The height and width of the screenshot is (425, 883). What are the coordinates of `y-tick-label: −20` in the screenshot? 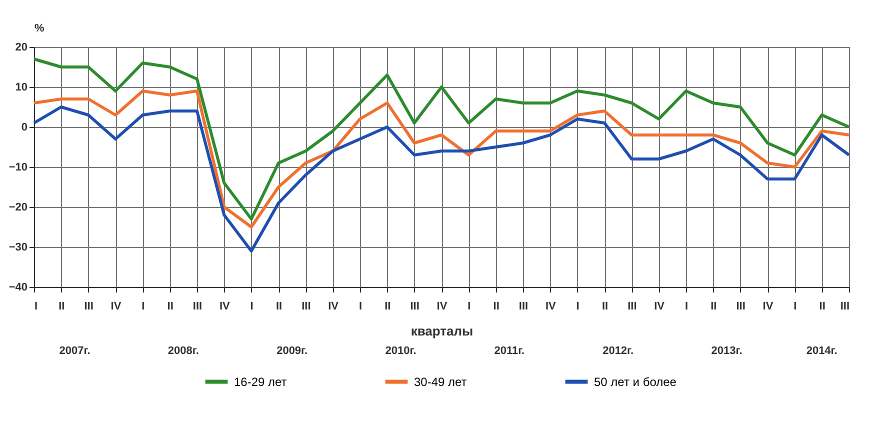 It's located at (18, 208).